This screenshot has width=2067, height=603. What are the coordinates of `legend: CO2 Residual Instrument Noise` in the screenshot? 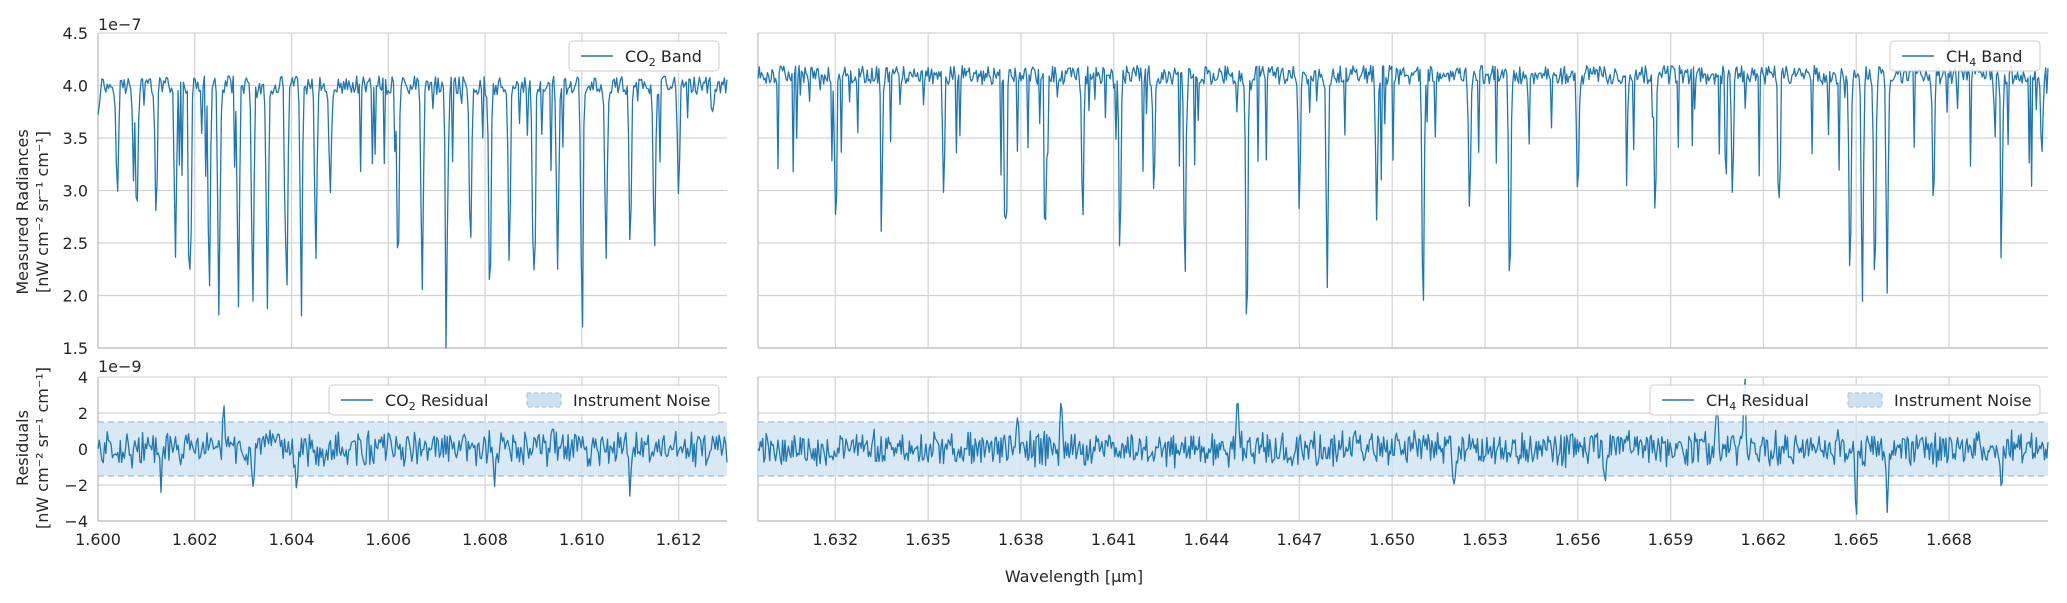 It's located at (524, 400).